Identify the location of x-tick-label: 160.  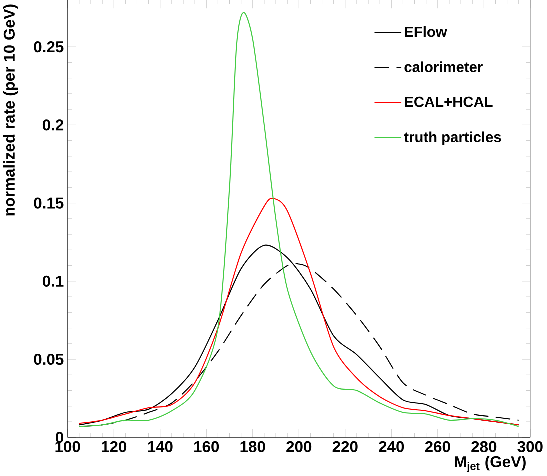
(207, 446).